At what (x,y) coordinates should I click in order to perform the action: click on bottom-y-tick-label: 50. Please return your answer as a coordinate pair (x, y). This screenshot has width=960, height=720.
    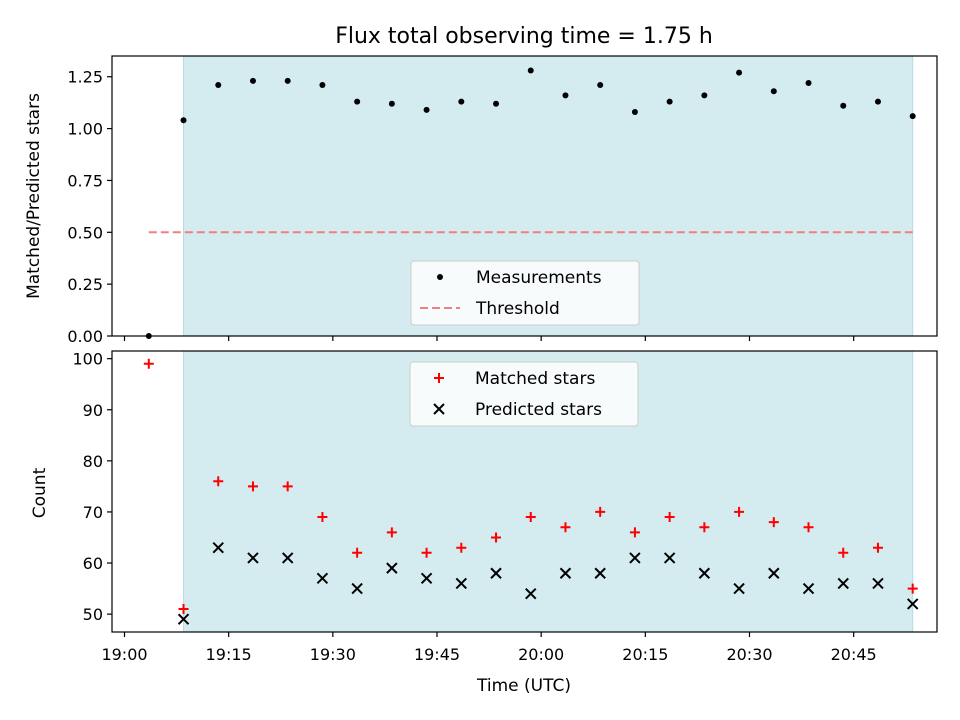
    Looking at the image, I should click on (93, 614).